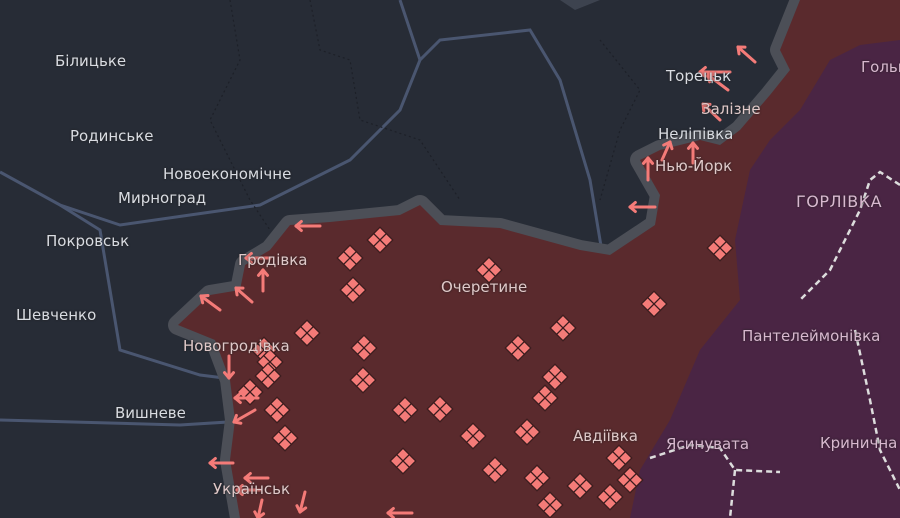  I want to click on place-label-myrnohrad: Мирноград, so click(162, 198).